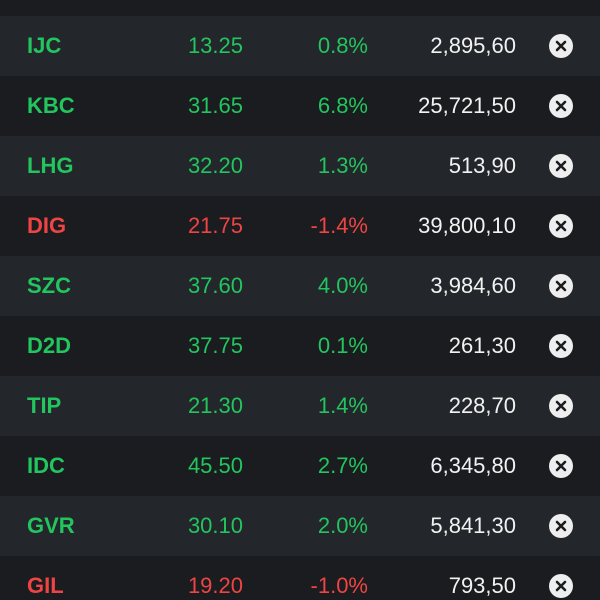  Describe the element at coordinates (467, 105) in the screenshot. I see `stock-volume: 25,721,50` at that location.